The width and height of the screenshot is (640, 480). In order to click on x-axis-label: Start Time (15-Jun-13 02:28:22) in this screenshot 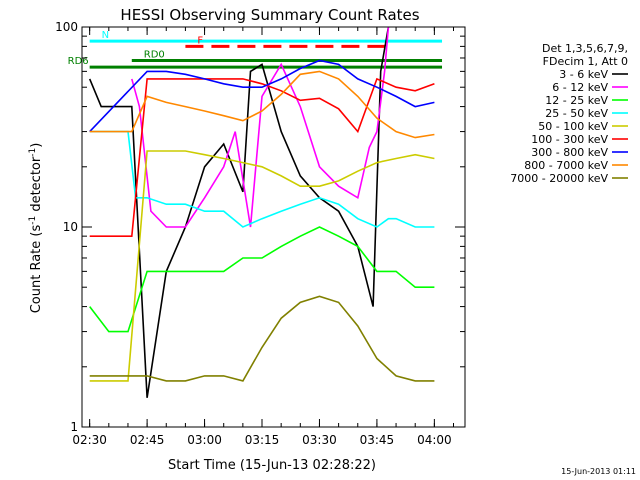, I will do `click(272, 465)`.